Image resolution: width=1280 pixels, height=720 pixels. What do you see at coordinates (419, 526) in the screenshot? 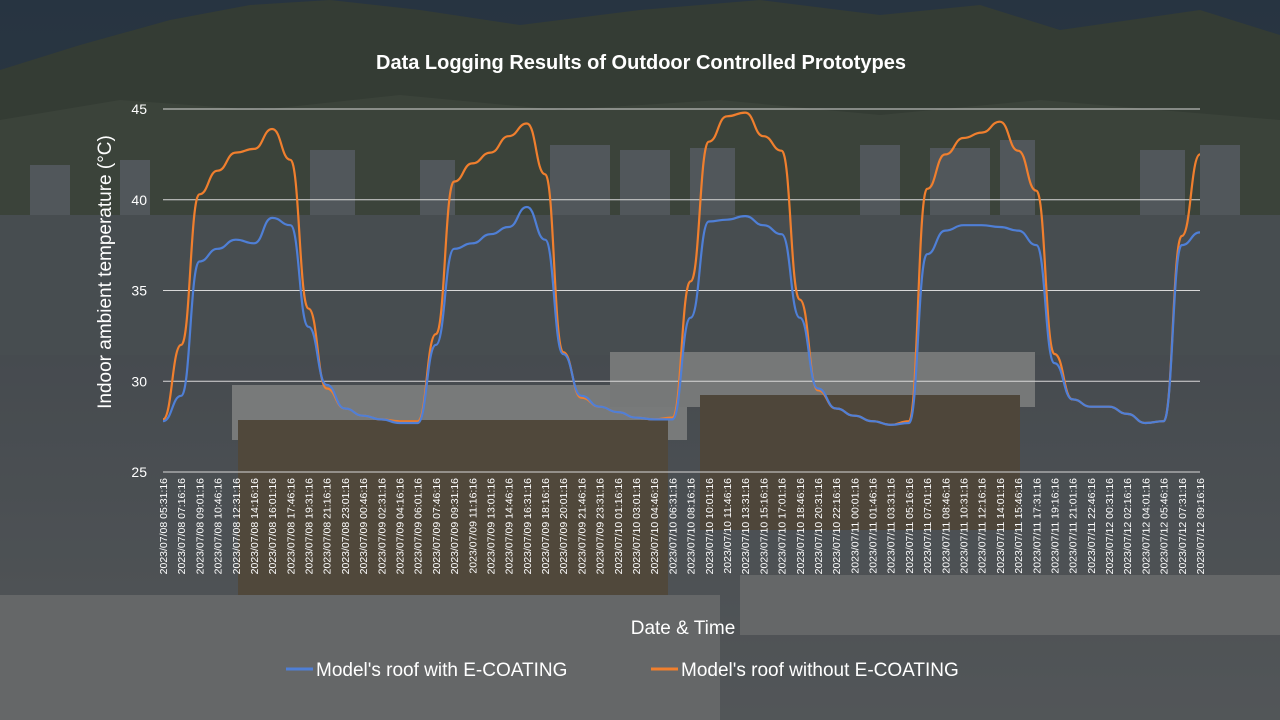
I see `x-tick-label: 2023/07/09 06:01:16` at bounding box center [419, 526].